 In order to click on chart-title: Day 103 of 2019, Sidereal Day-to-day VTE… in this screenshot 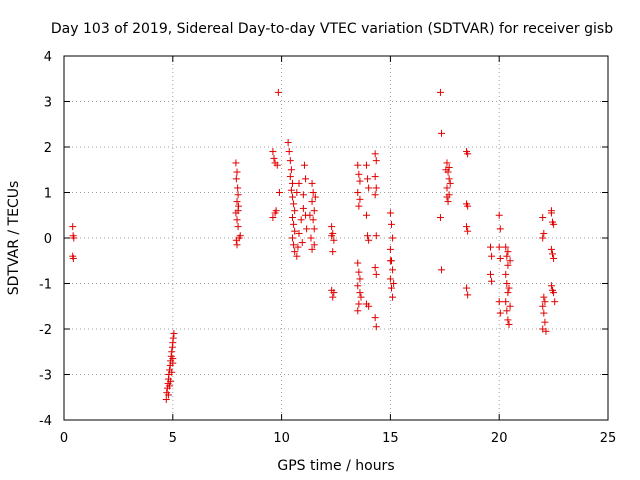, I will do `click(332, 29)`.